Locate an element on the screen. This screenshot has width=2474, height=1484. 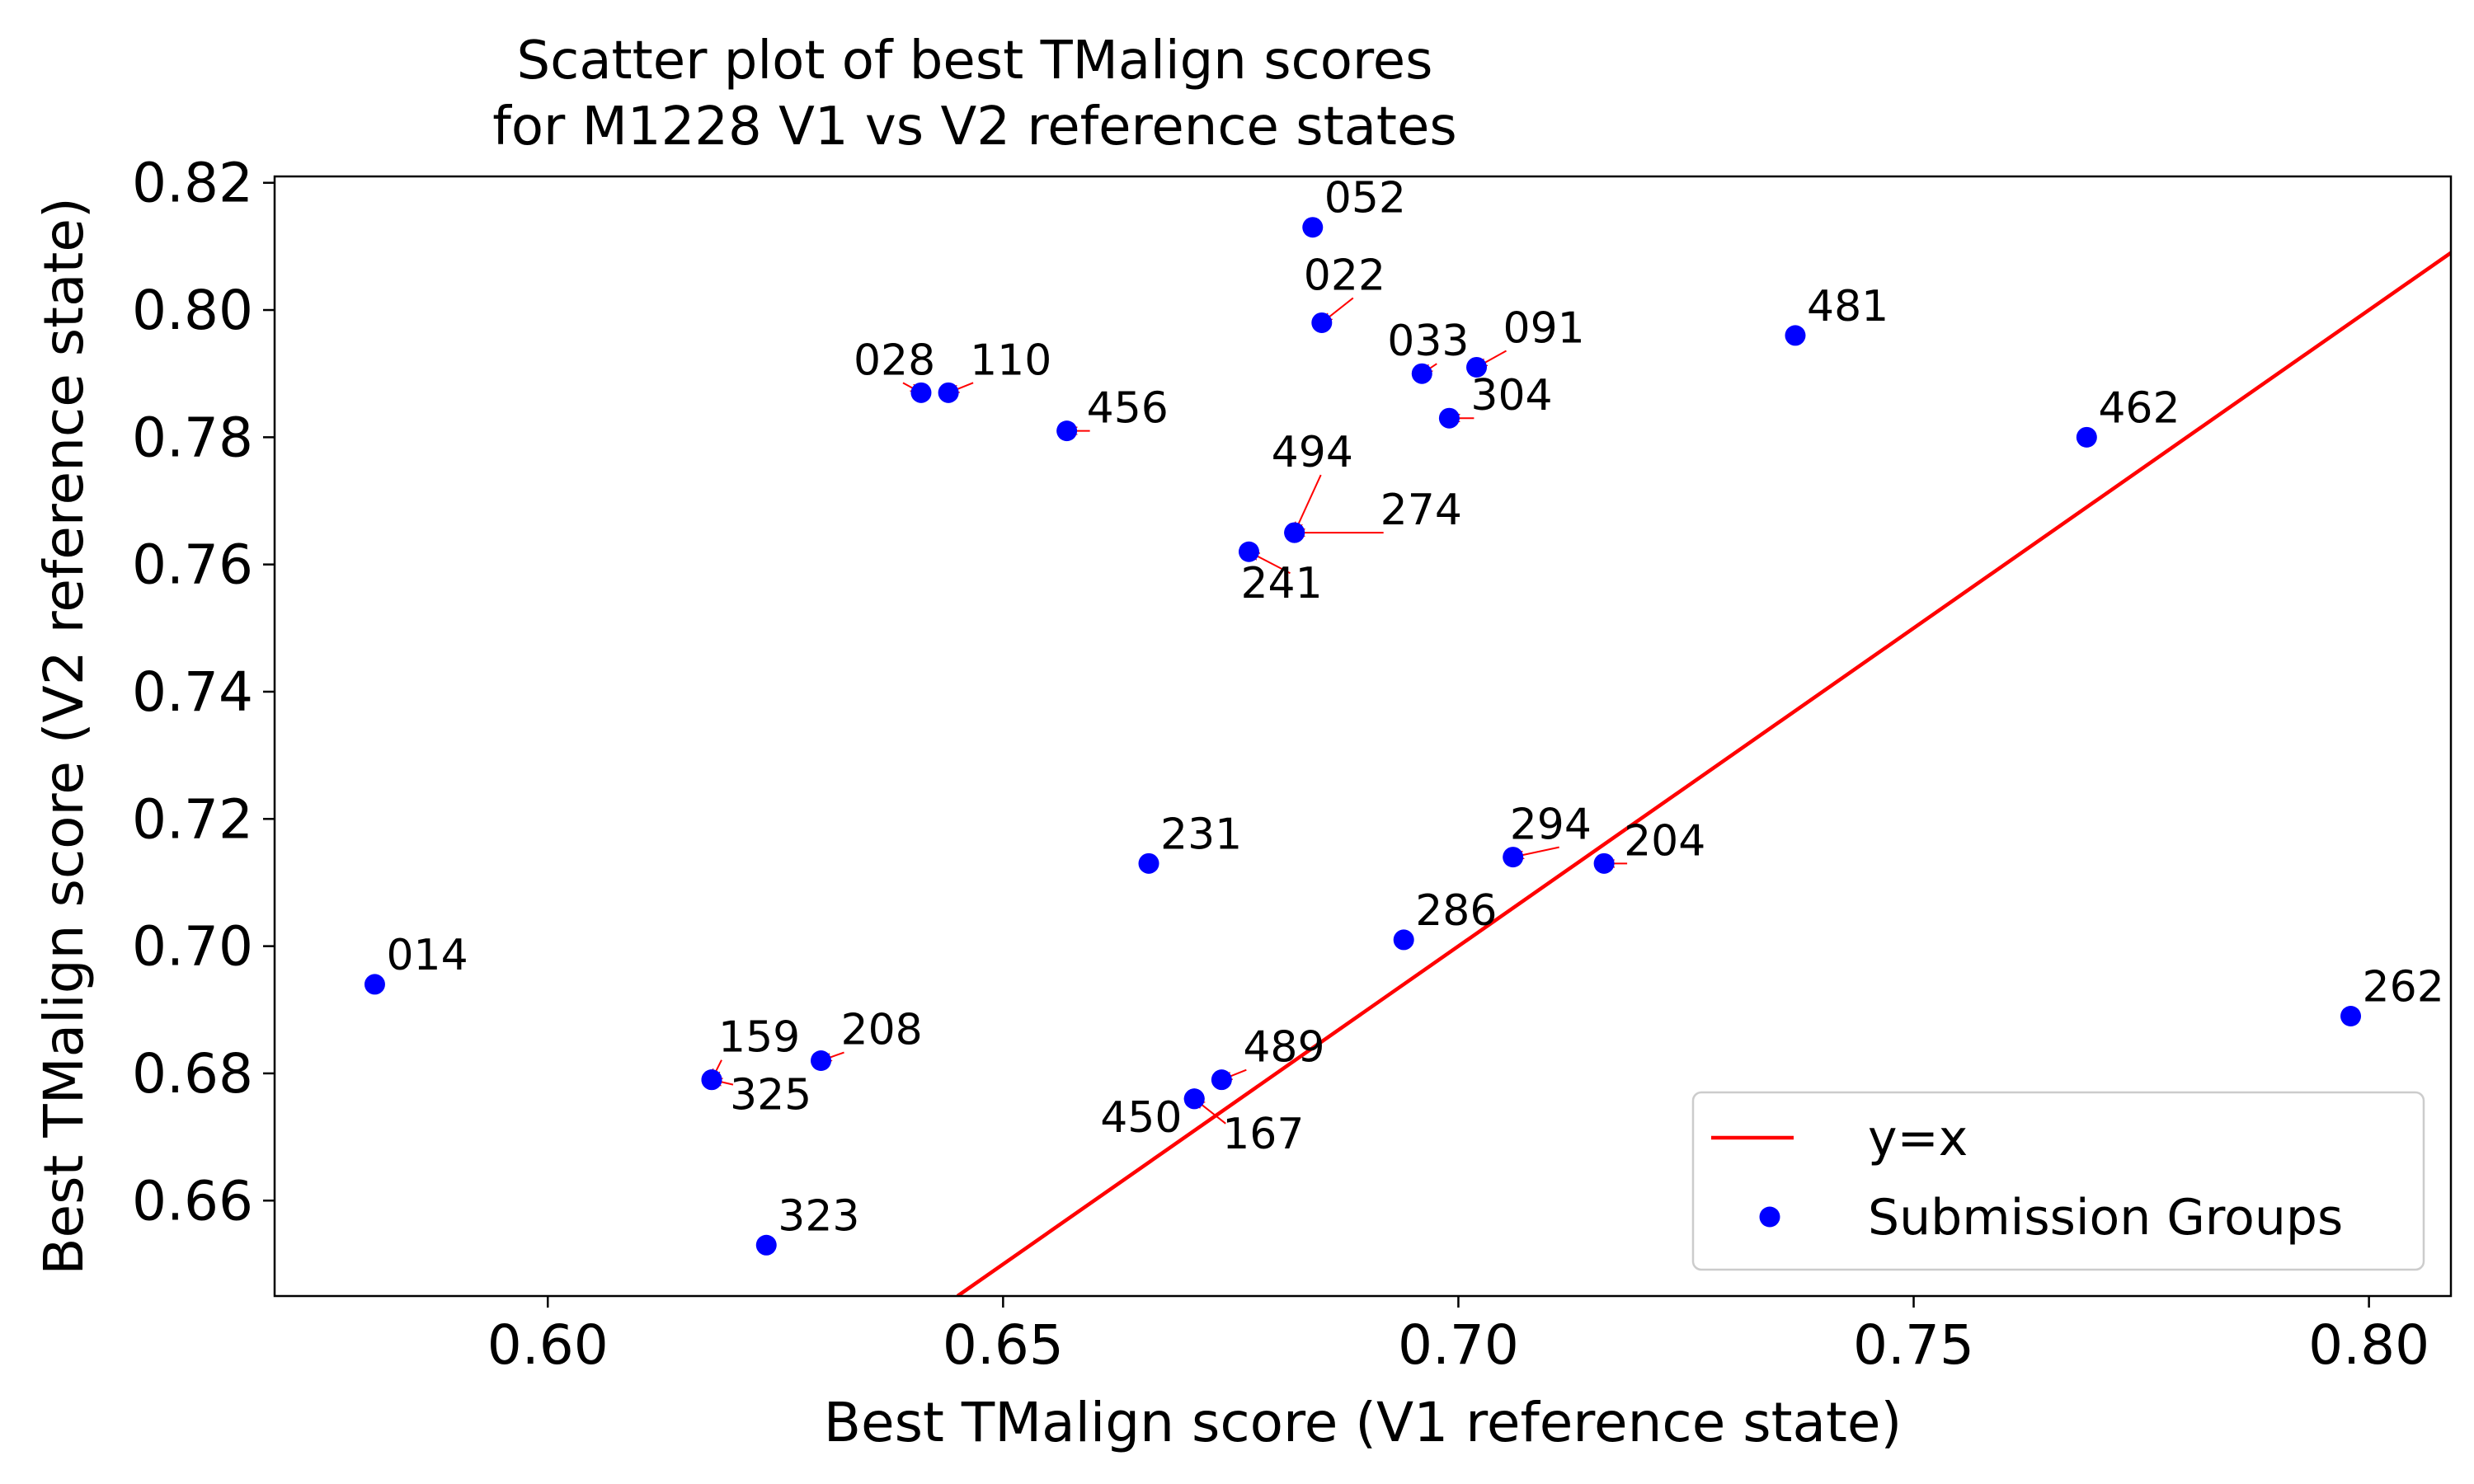
x-tick-label: 0.75 is located at coordinates (1913, 1345).